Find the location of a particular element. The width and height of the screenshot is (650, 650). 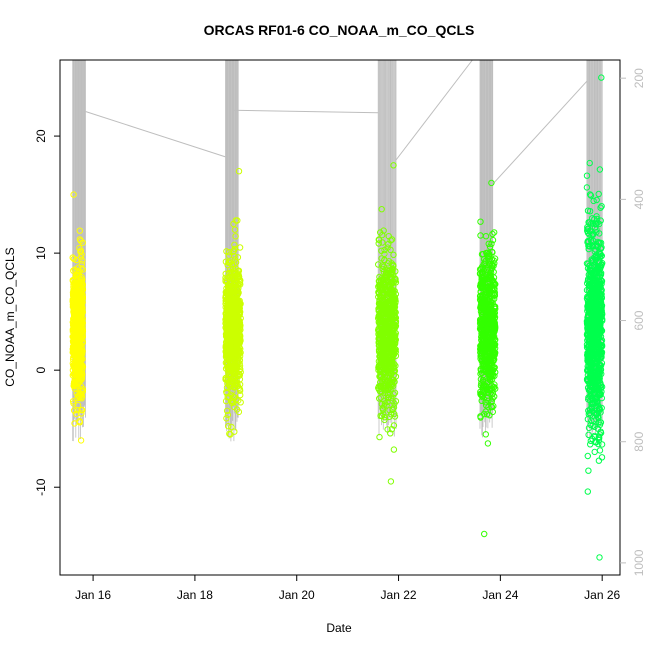

right-axis: 200 400 600 800 1000 is located at coordinates (633, 322).